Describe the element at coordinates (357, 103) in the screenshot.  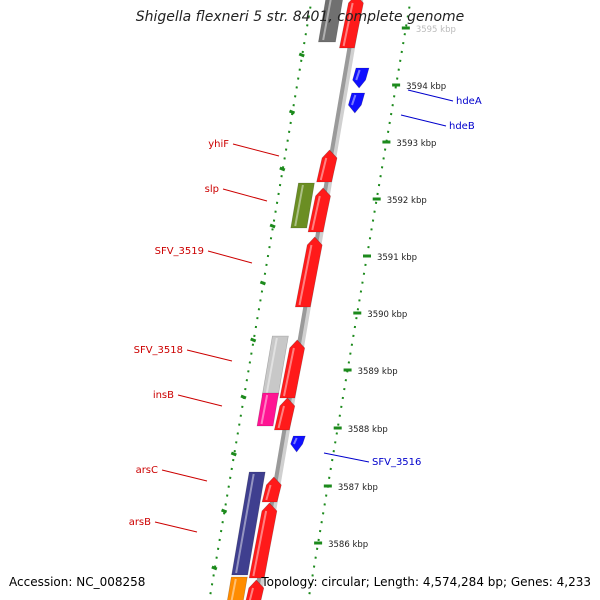
I see `gene-feature-hdeB` at that location.